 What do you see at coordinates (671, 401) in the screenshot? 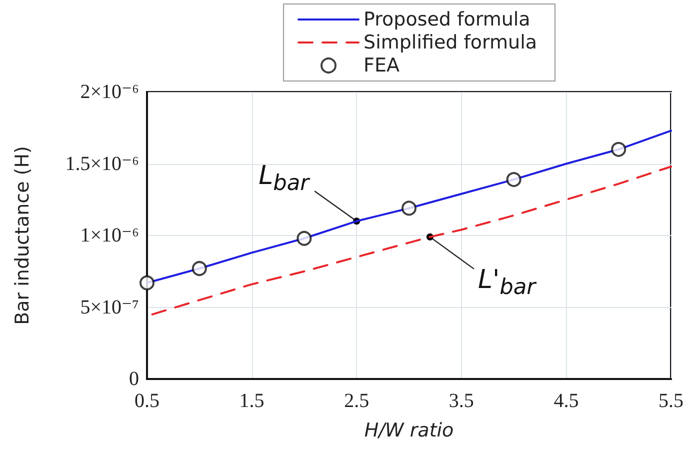
I see `x-tick-label: 5.5` at bounding box center [671, 401].